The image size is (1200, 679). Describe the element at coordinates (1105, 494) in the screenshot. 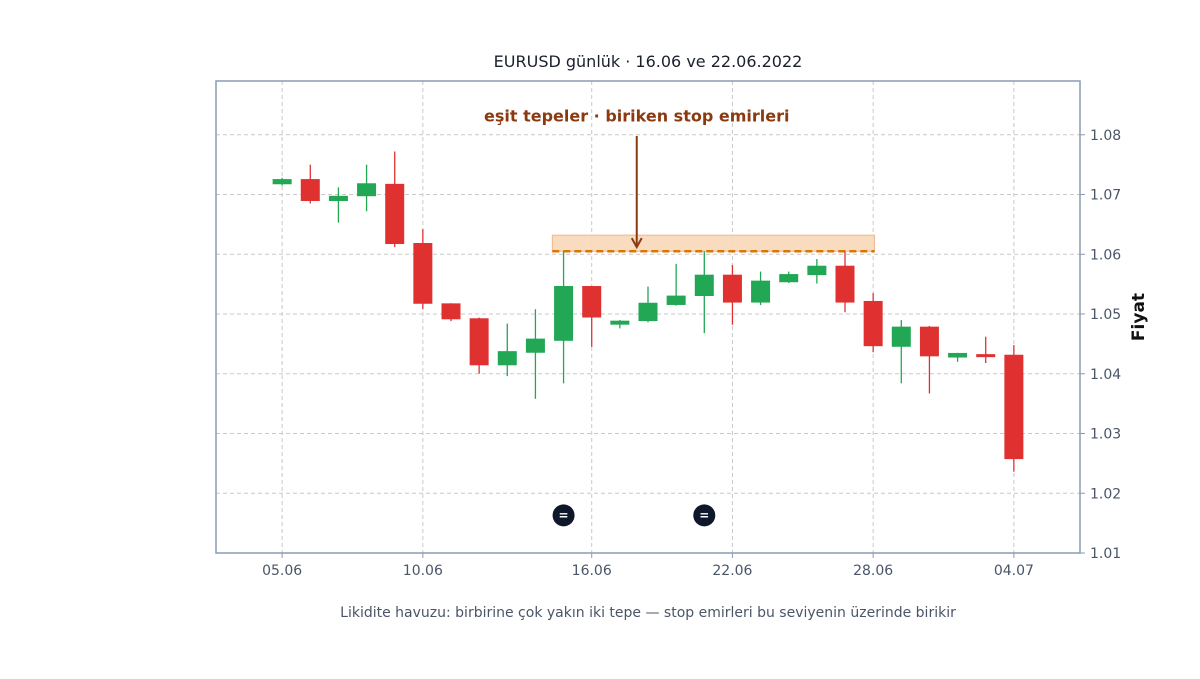

I see `y-tick-label: 1.02` at that location.